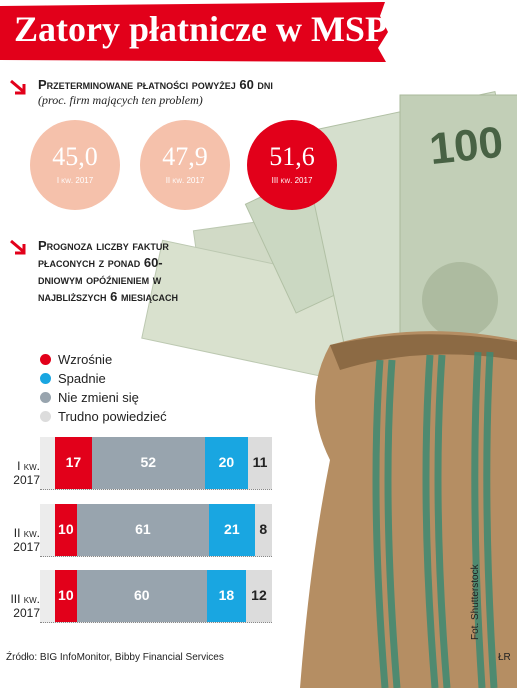 The height and width of the screenshot is (688, 517). I want to click on value-label: 45,0, so click(75, 156).